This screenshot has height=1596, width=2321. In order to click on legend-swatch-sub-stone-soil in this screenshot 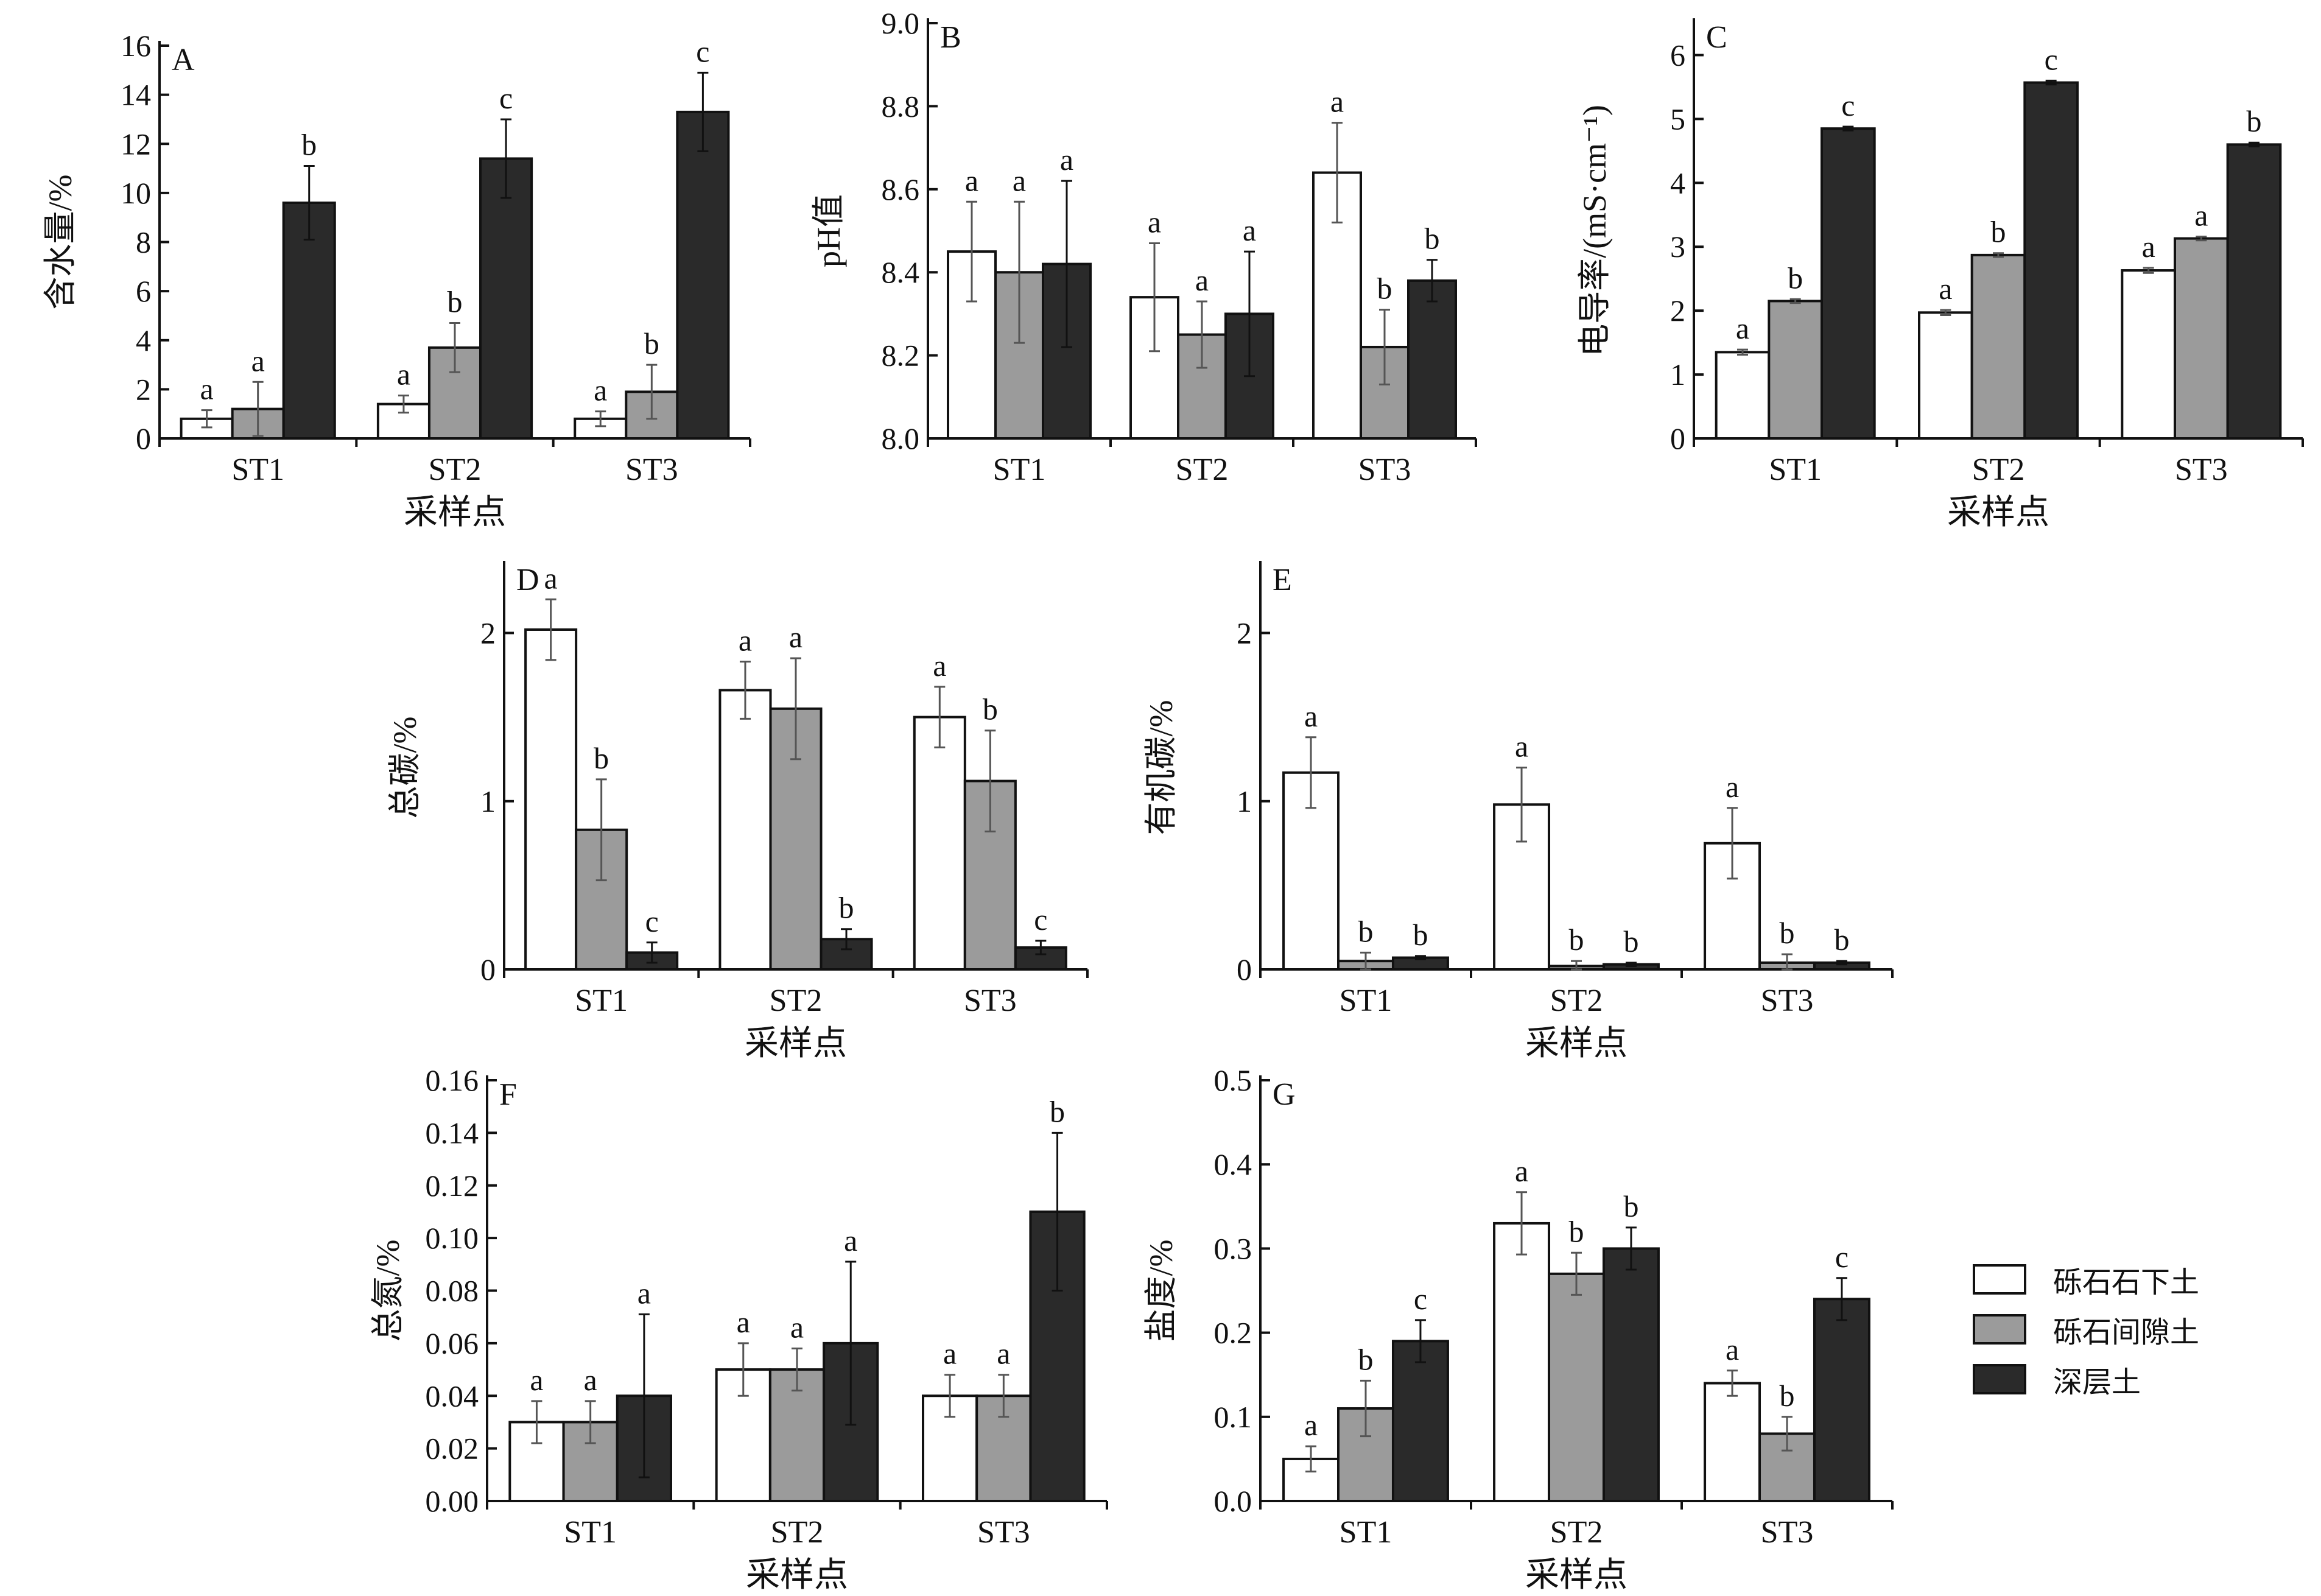, I will do `click(1999, 1279)`.